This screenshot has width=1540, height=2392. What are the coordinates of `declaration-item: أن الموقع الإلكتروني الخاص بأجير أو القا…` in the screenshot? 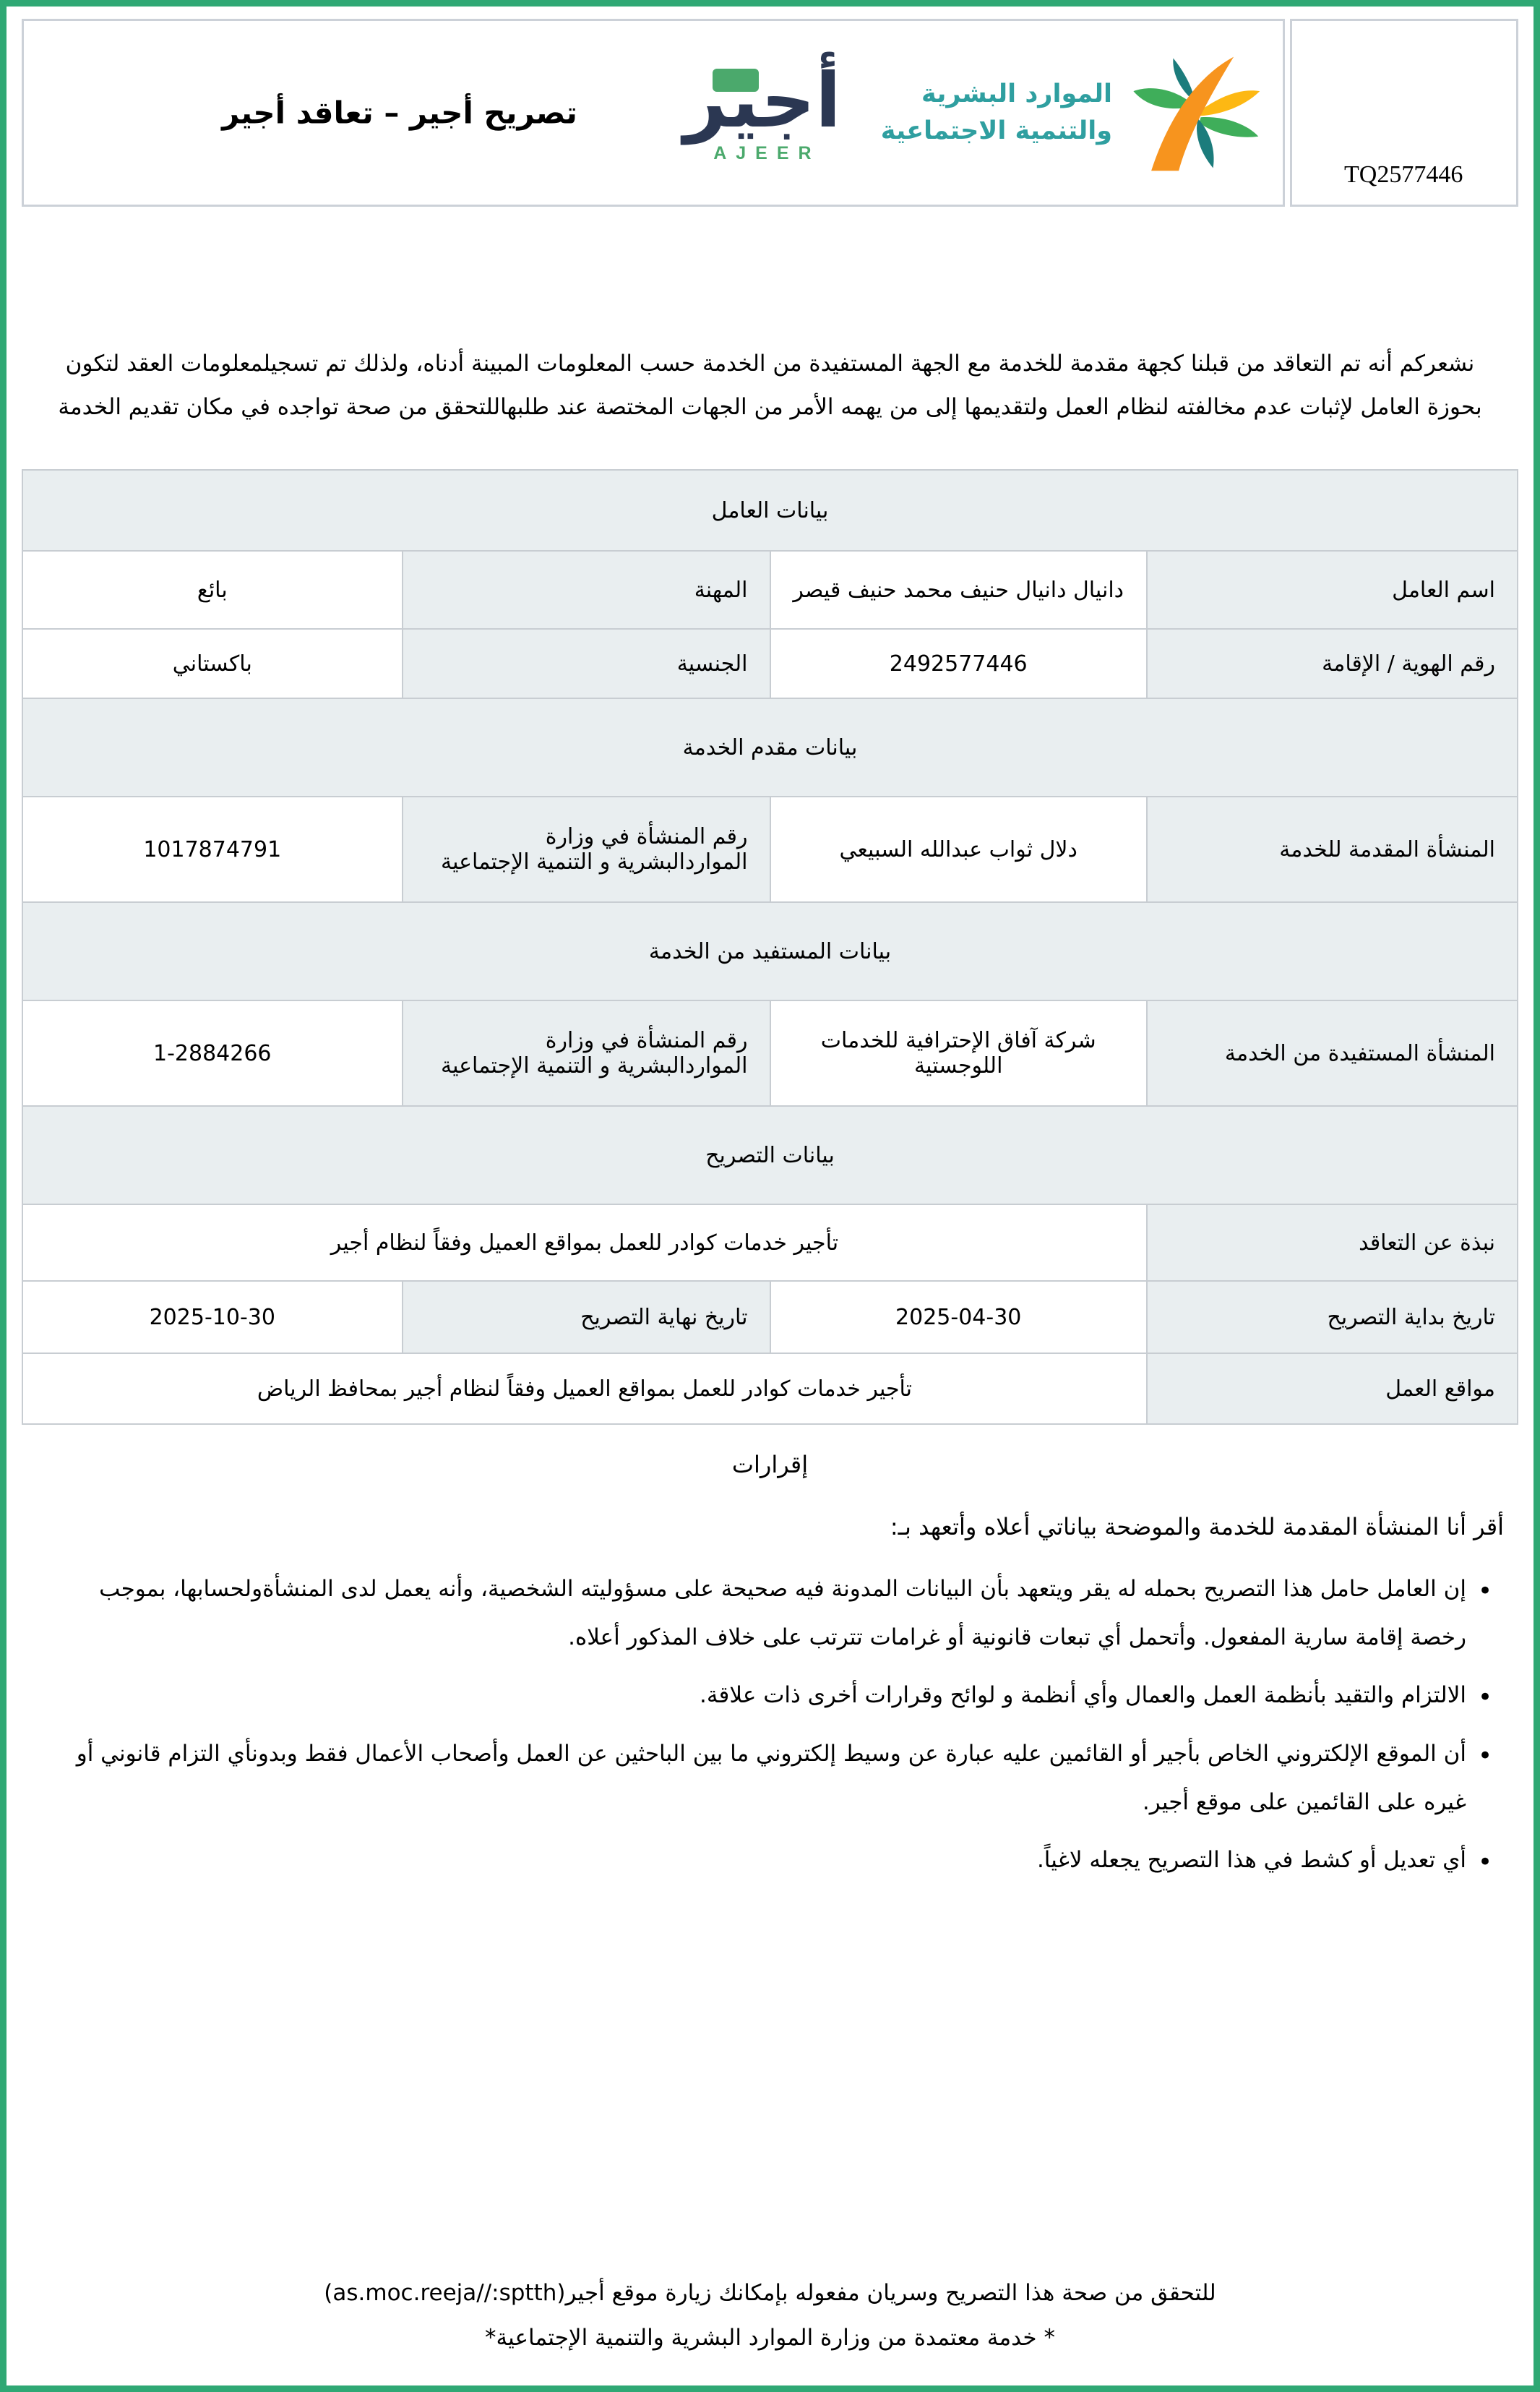 It's located at (781, 1778).